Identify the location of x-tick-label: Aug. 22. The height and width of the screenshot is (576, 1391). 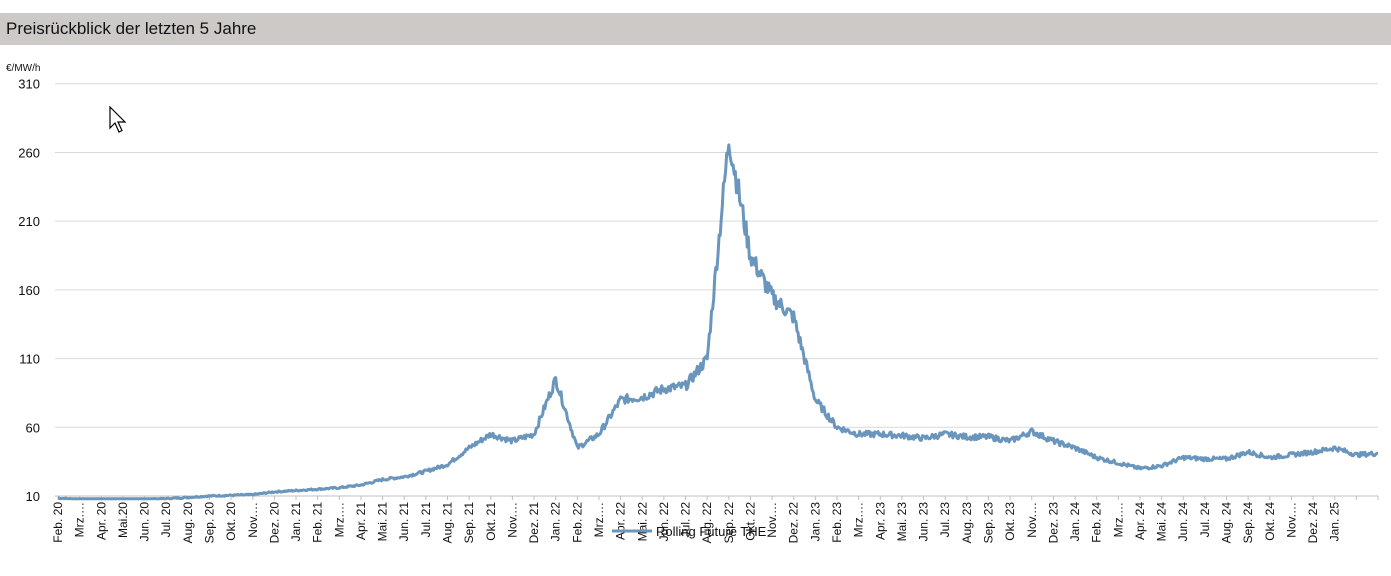
(707, 523).